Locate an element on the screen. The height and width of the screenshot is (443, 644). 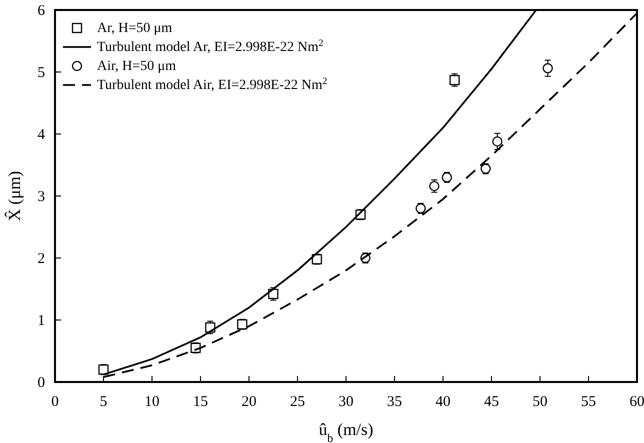
x-tick-label: 25 is located at coordinates (297, 402).